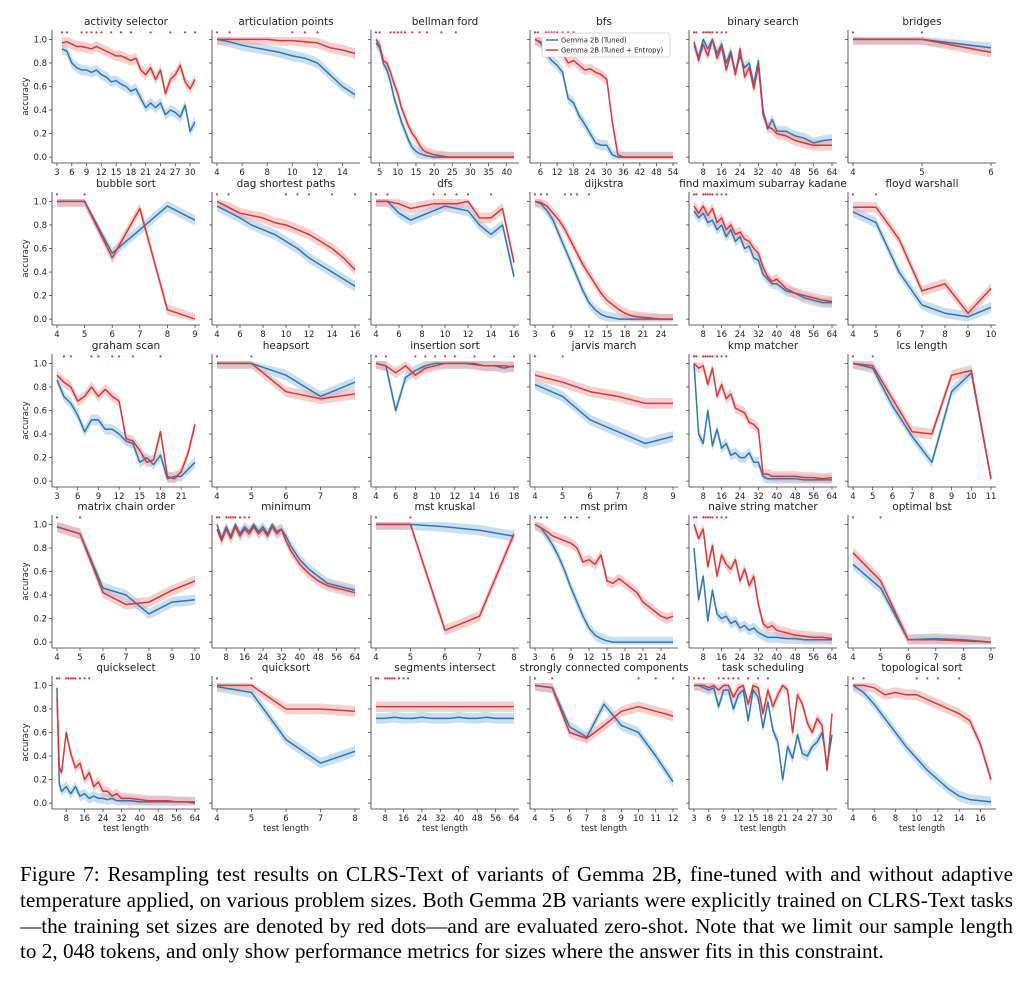 The height and width of the screenshot is (1006, 1031). Describe the element at coordinates (763, 507) in the screenshot. I see `panel-title: naive string matcher` at that location.